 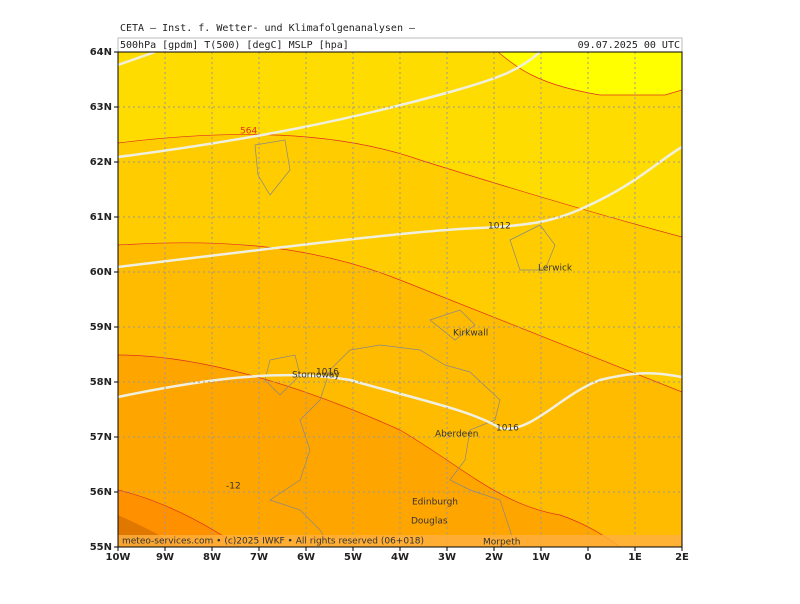 I want to click on lat-label: 64N, so click(x=101, y=52).